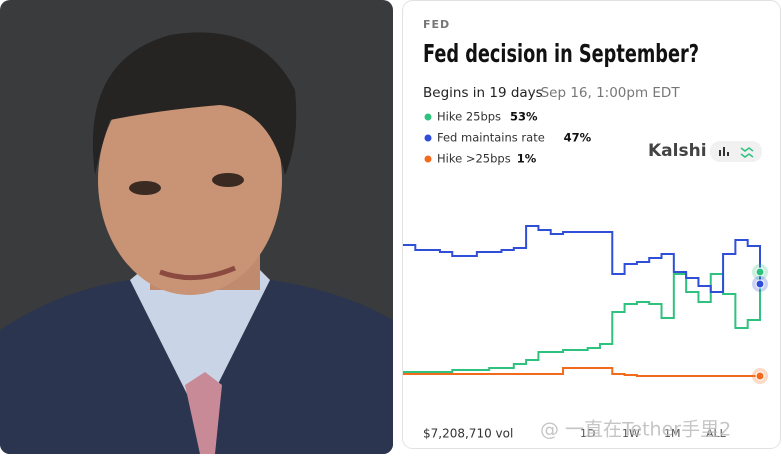 The image size is (782, 458). Describe the element at coordinates (436, 24) in the screenshot. I see `category-label: FED` at that location.